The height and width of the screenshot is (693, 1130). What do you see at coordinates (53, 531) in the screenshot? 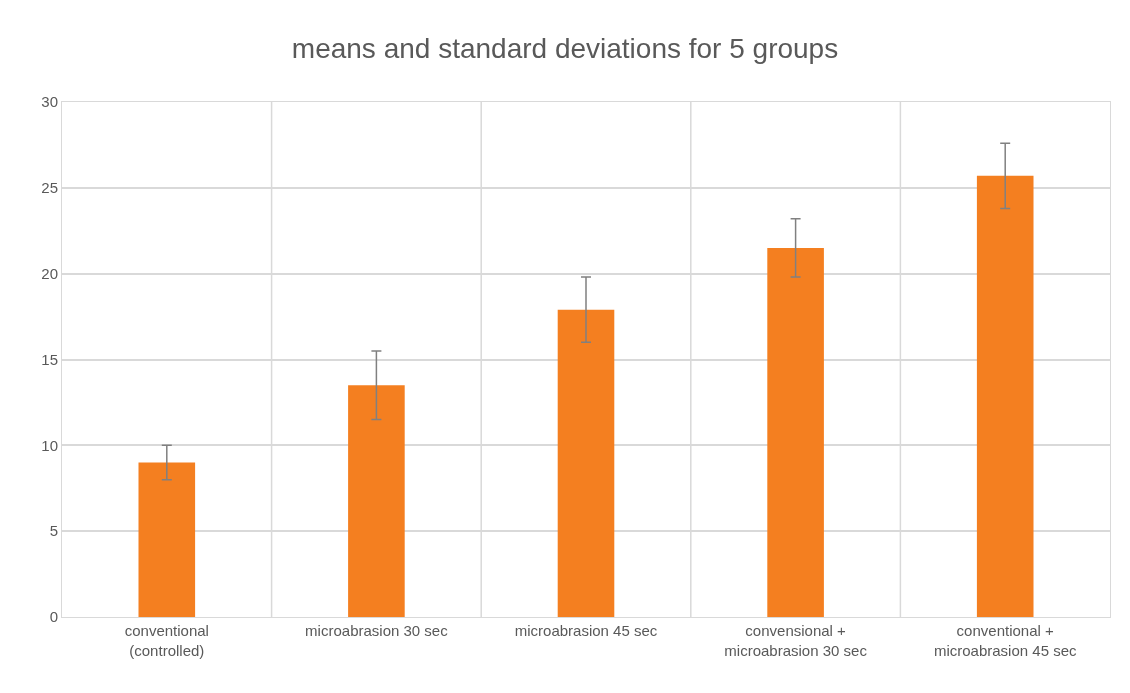
I see `y-tick-label: 5` at bounding box center [53, 531].